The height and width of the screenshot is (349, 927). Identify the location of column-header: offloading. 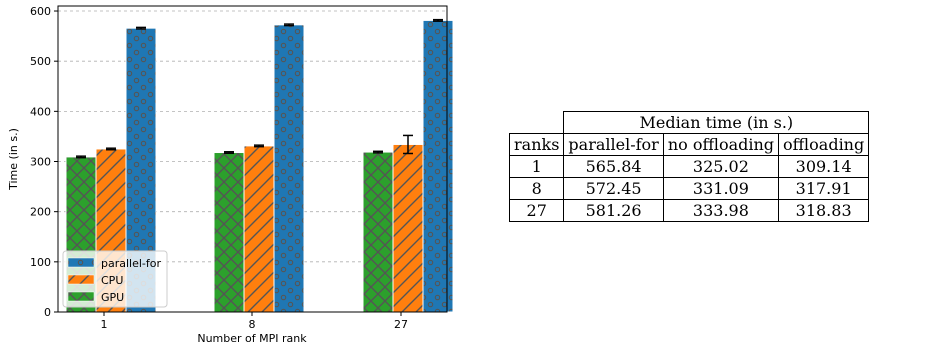
(824, 144).